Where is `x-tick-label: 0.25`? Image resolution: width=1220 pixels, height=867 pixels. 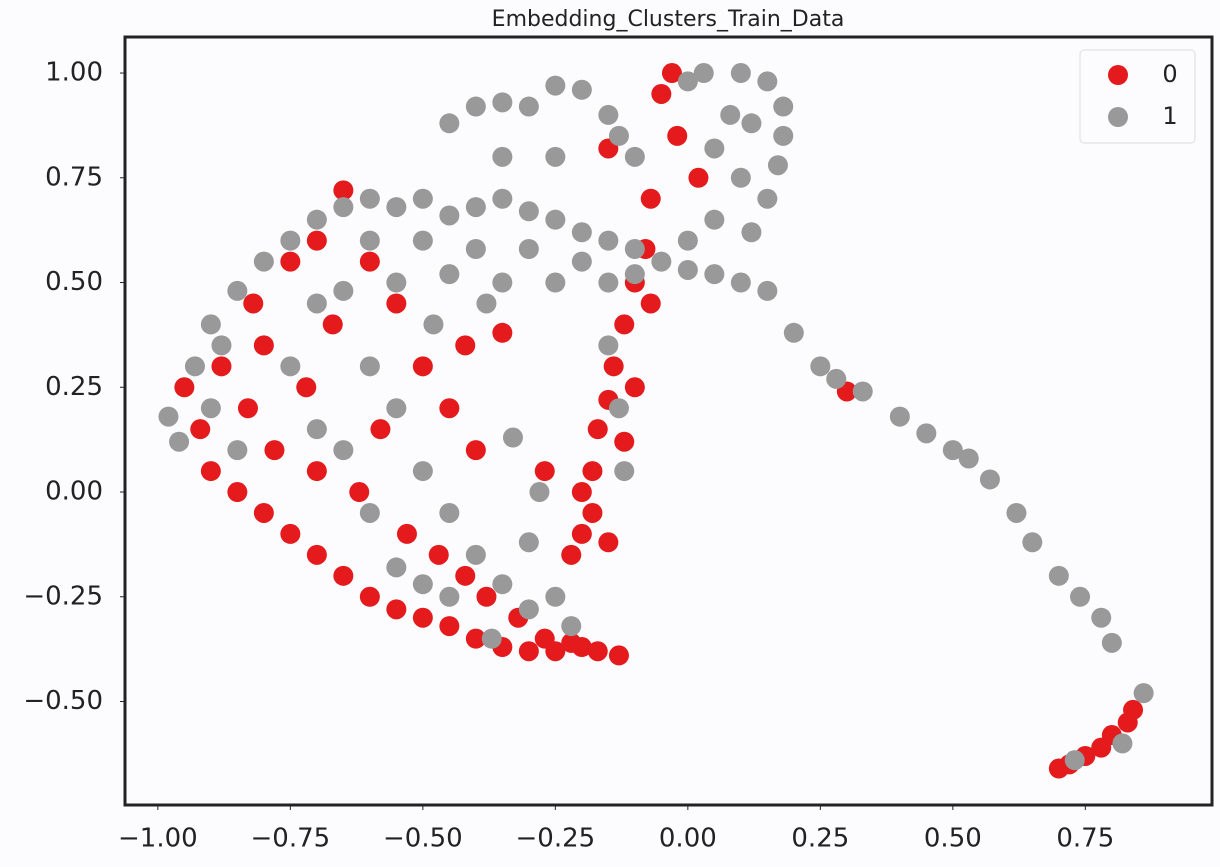 x-tick-label: 0.25 is located at coordinates (820, 839).